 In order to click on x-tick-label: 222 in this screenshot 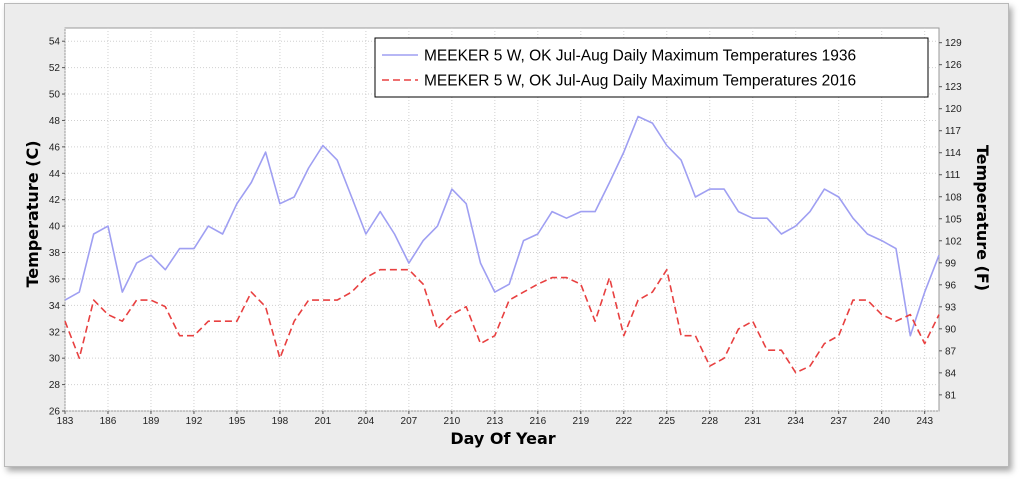, I will do `click(623, 421)`.